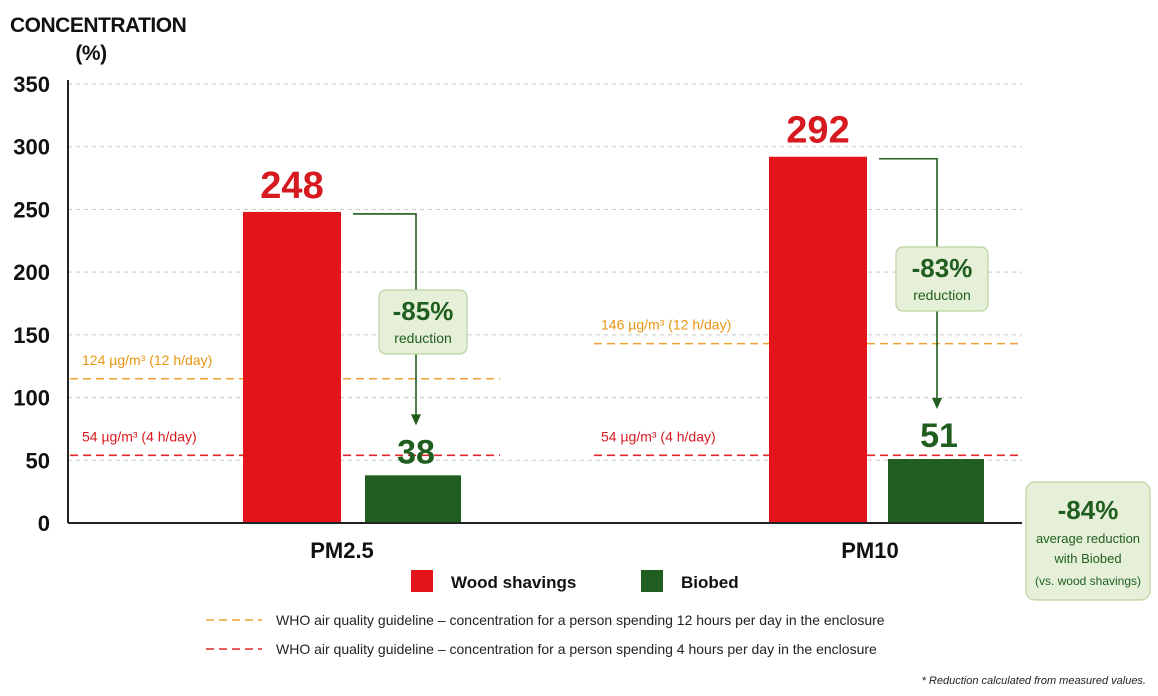 Image resolution: width=1158 pixels, height=696 pixels. What do you see at coordinates (291, 186) in the screenshot?
I see `data-label-wood-shavings: 248` at bounding box center [291, 186].